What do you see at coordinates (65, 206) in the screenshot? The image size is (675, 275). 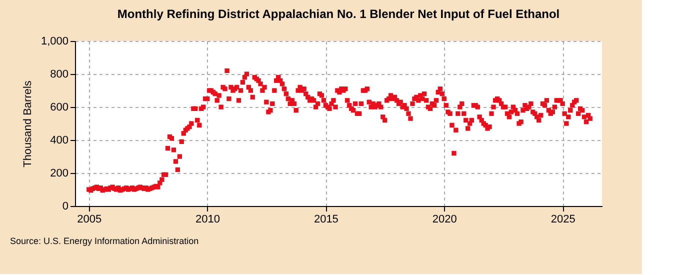 I see `y-tick-label: 0` at bounding box center [65, 206].